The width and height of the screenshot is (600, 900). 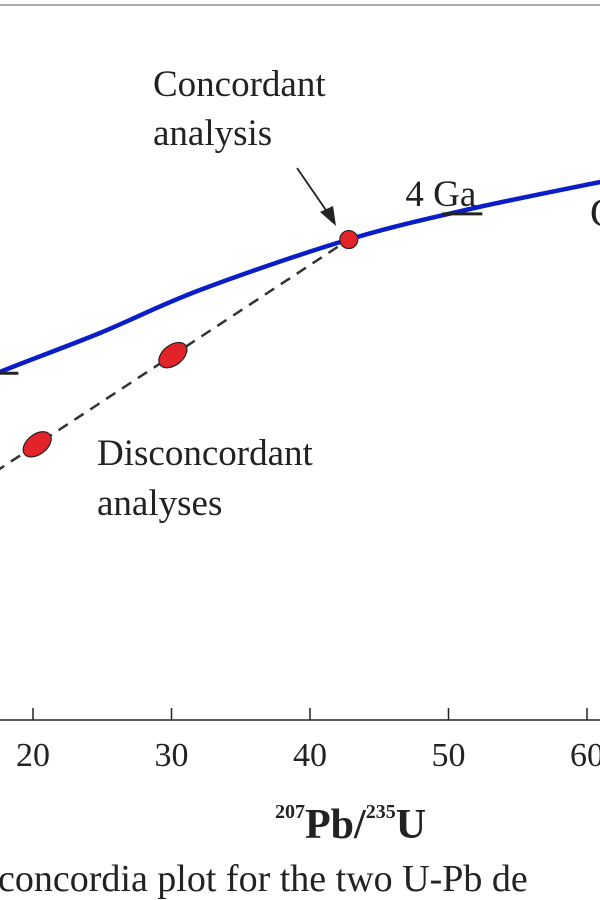 I want to click on x-label-element-a: Pb, so click(x=329, y=825).